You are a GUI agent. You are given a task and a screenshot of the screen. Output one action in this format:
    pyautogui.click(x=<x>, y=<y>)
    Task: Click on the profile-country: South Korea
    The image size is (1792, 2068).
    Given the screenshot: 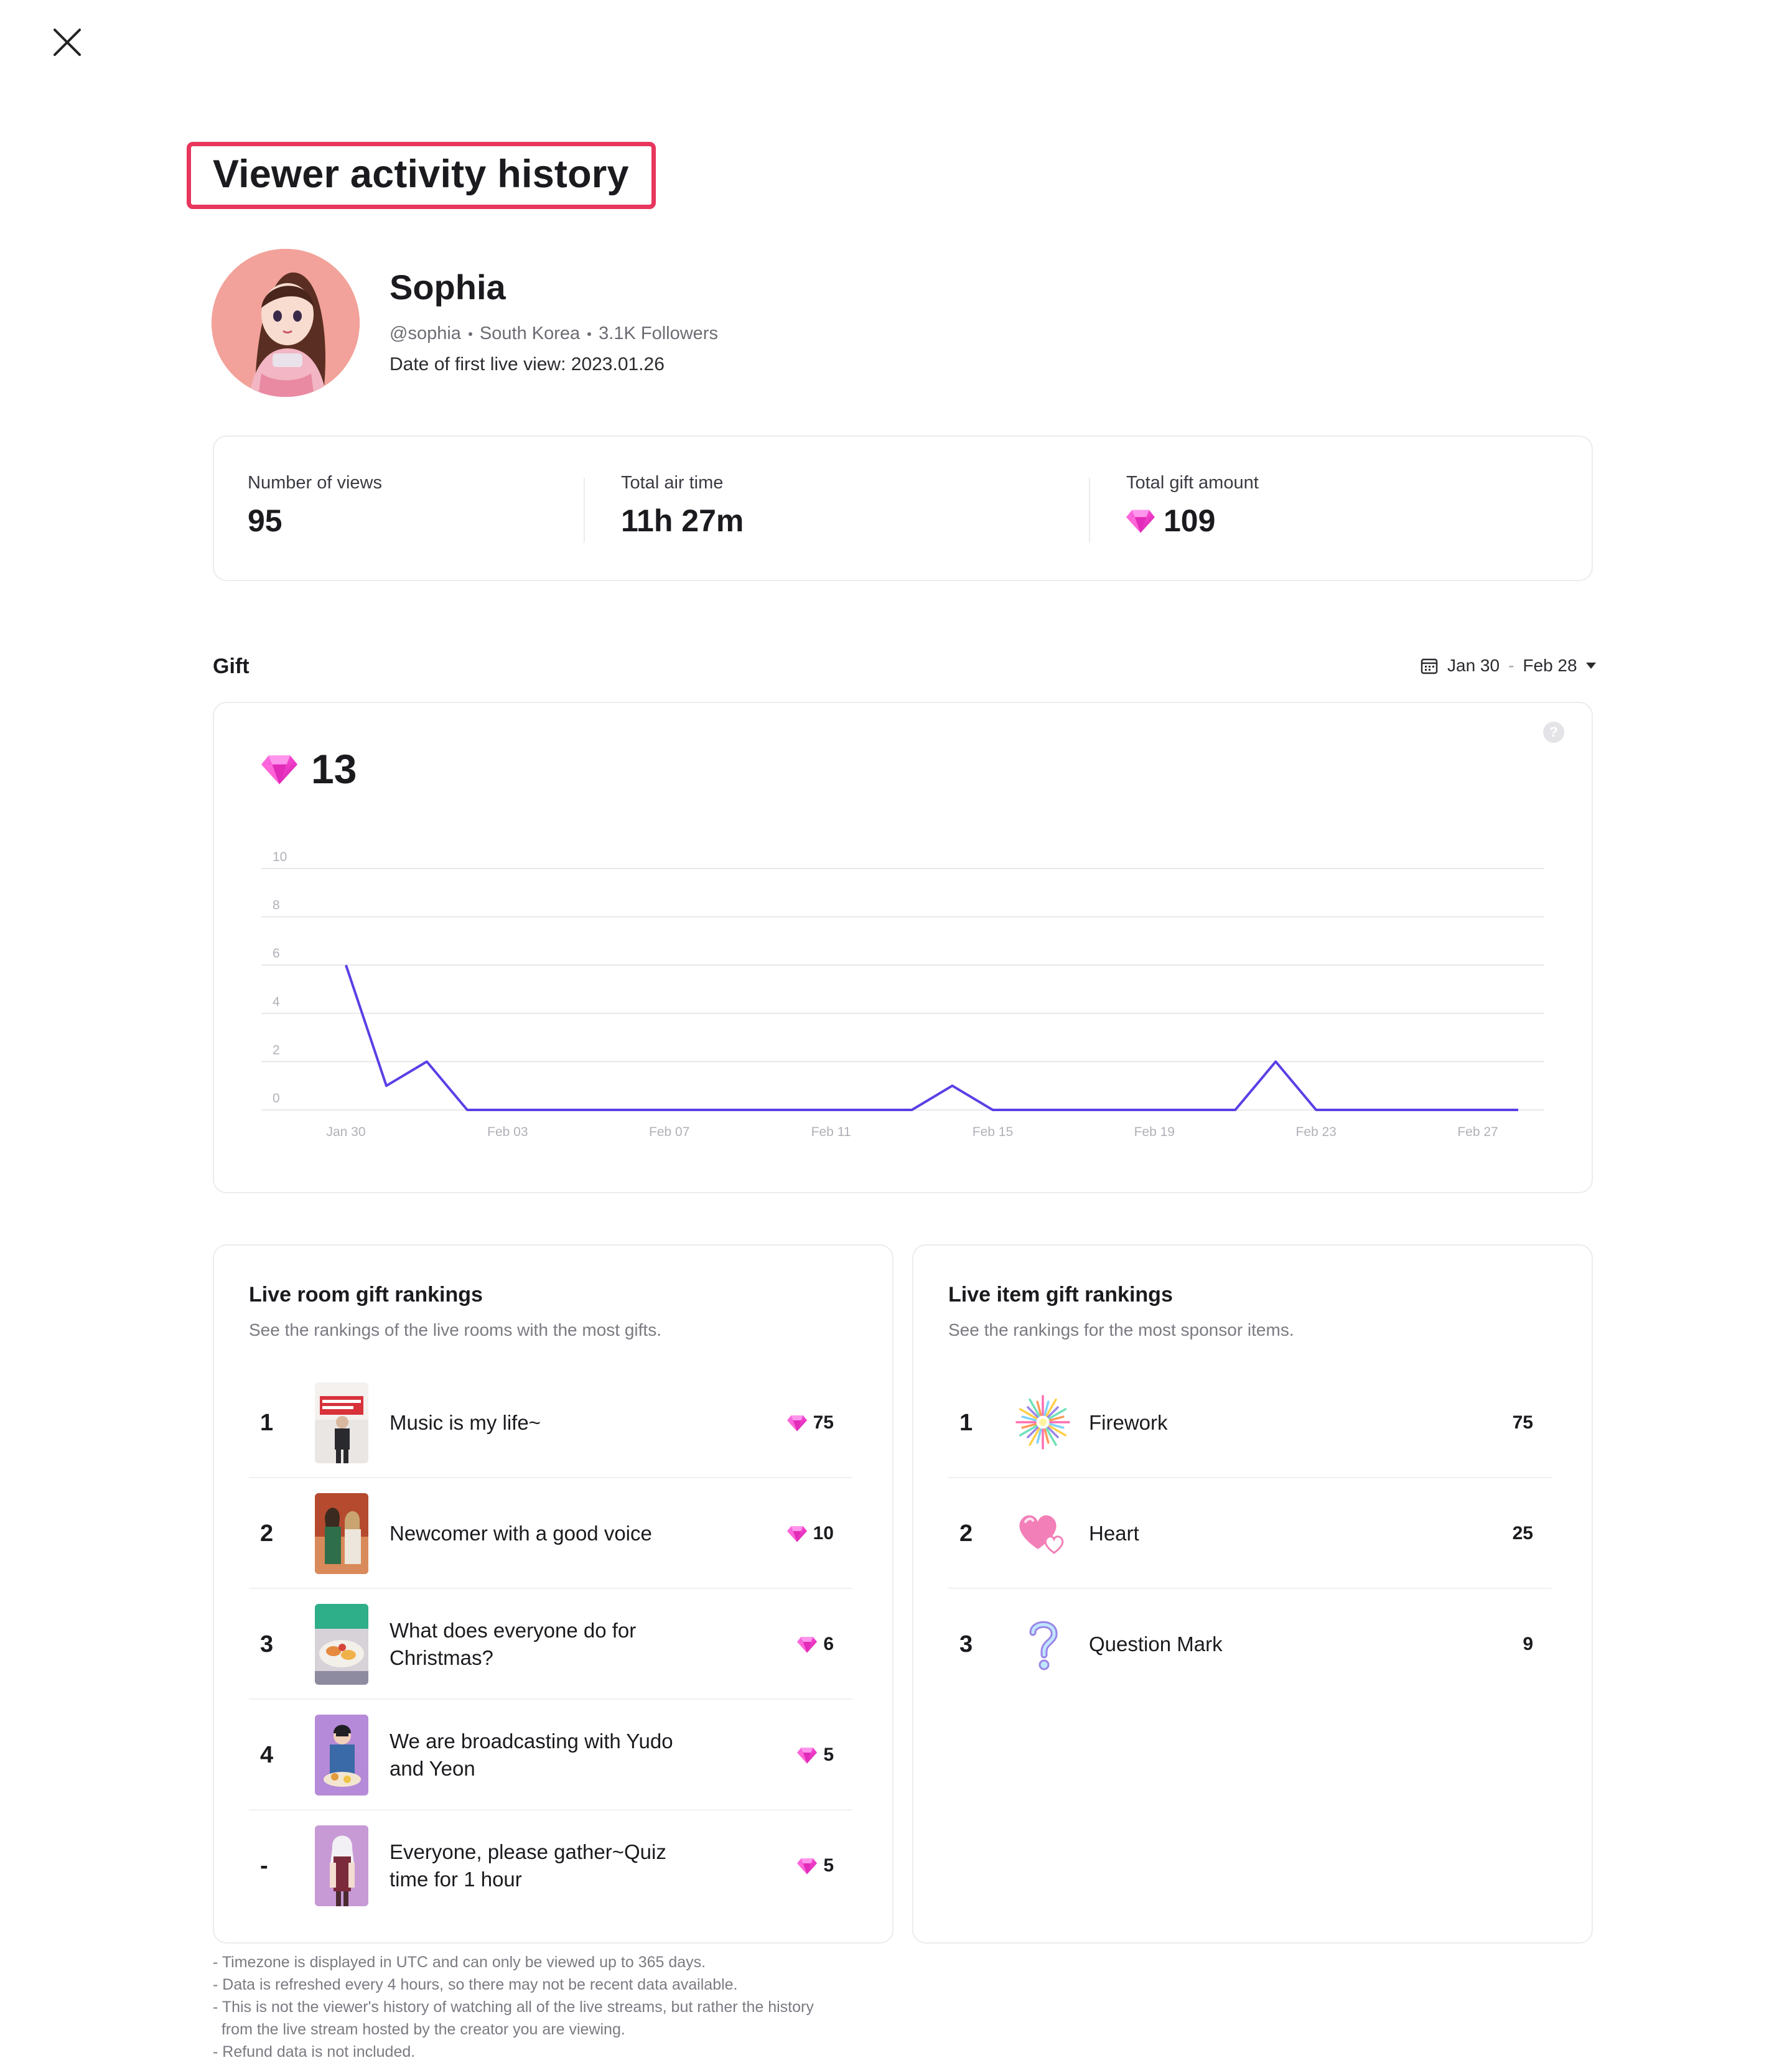 What is the action you would take?
    pyautogui.click(x=530, y=334)
    